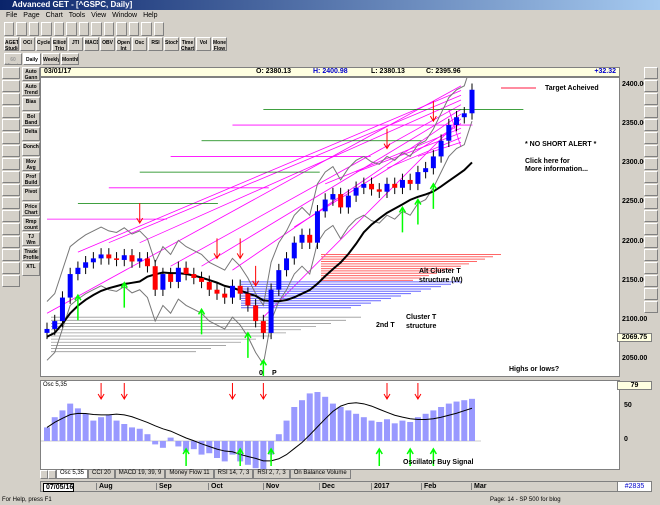 The height and width of the screenshot is (505, 660). Describe the element at coordinates (101, 474) in the screenshot. I see `tab-1: CCI 20` at that location.